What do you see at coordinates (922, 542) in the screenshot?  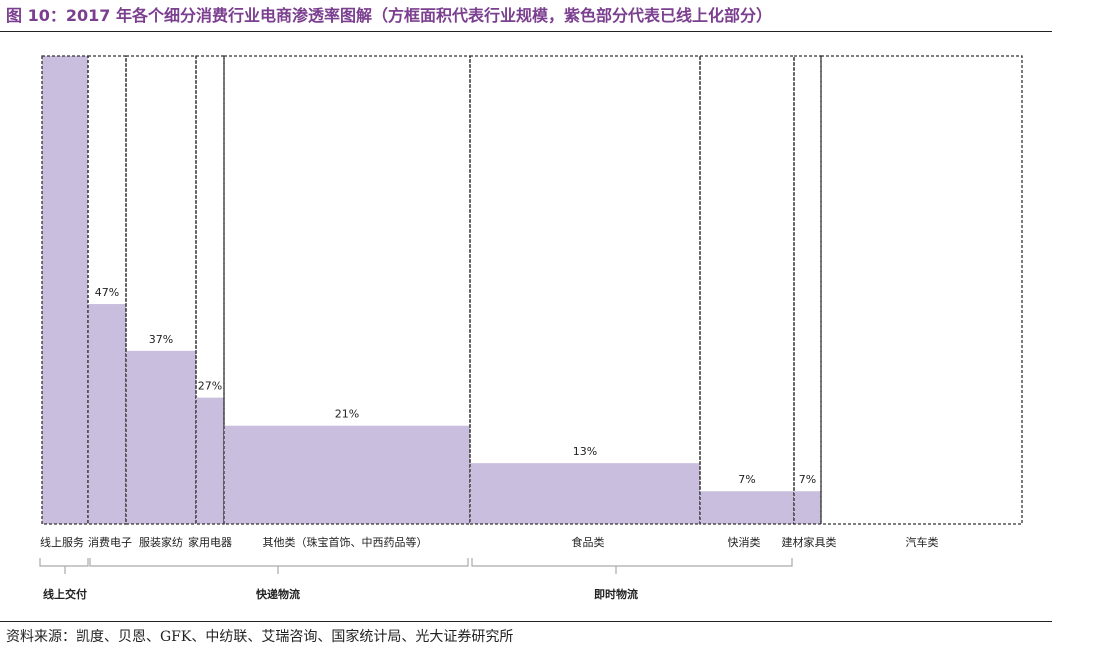 I see `category-label: 汽车类` at bounding box center [922, 542].